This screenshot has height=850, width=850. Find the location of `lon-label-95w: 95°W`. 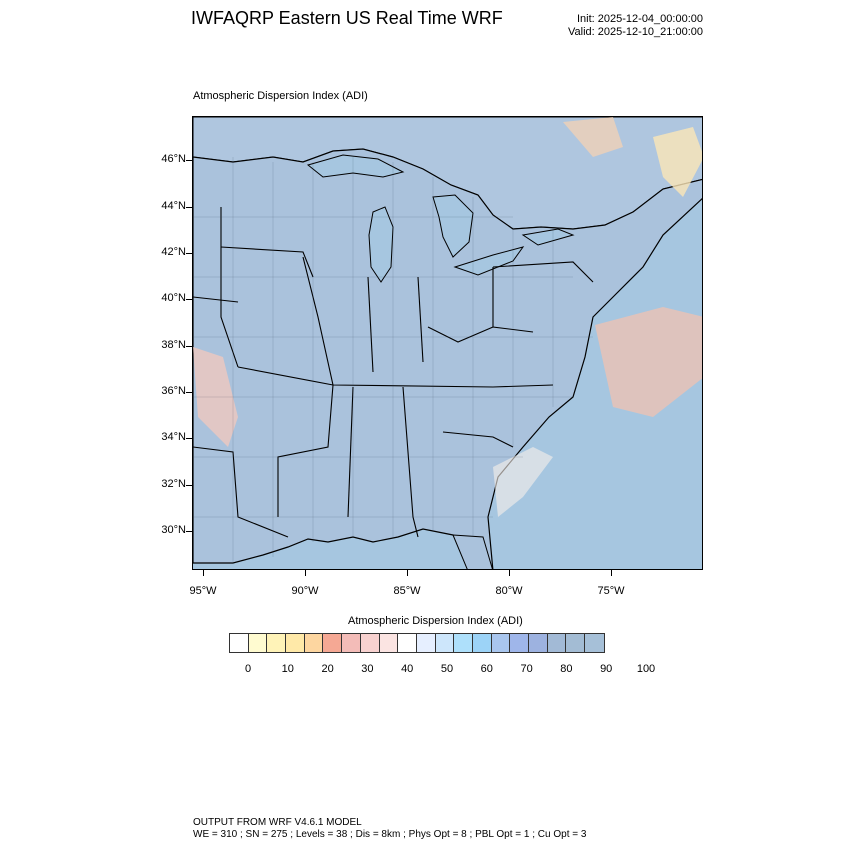

lon-label-95w: 95°W is located at coordinates (203, 591).